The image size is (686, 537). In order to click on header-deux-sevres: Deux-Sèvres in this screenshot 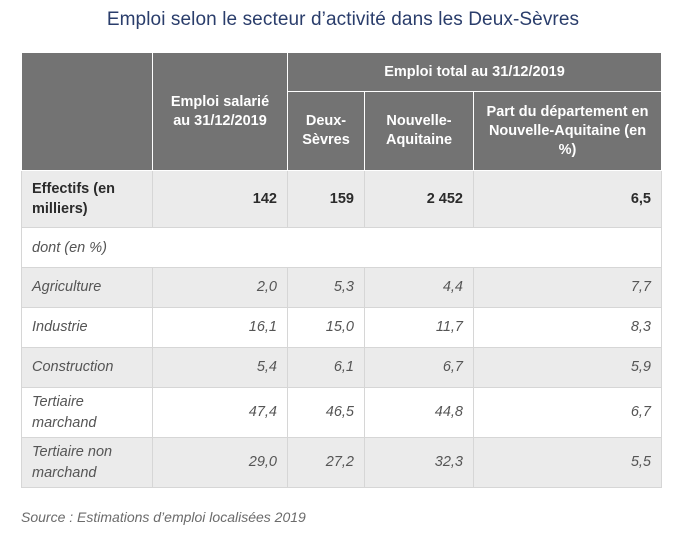, I will do `click(326, 131)`.